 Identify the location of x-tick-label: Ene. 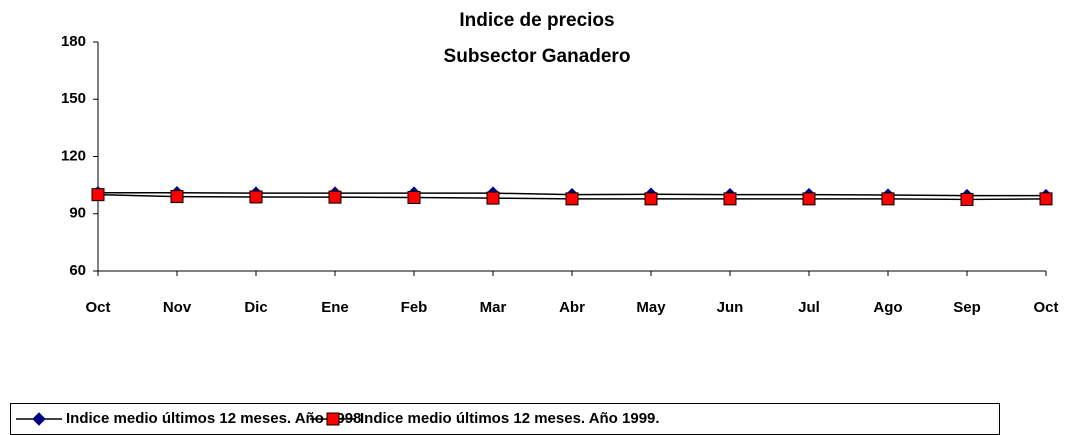
(335, 307).